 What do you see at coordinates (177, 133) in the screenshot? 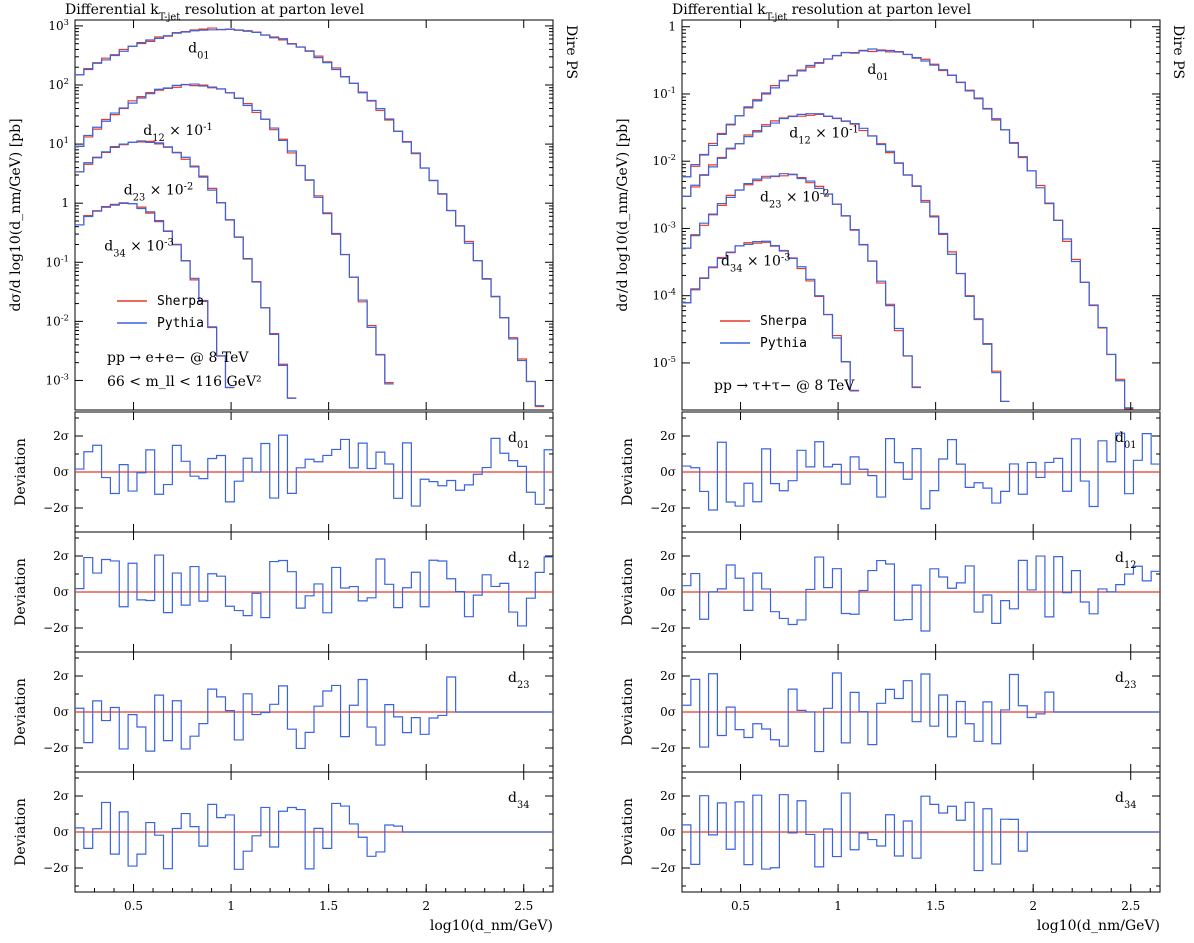
I see `curve-label: d12 × 10-1` at bounding box center [177, 133].